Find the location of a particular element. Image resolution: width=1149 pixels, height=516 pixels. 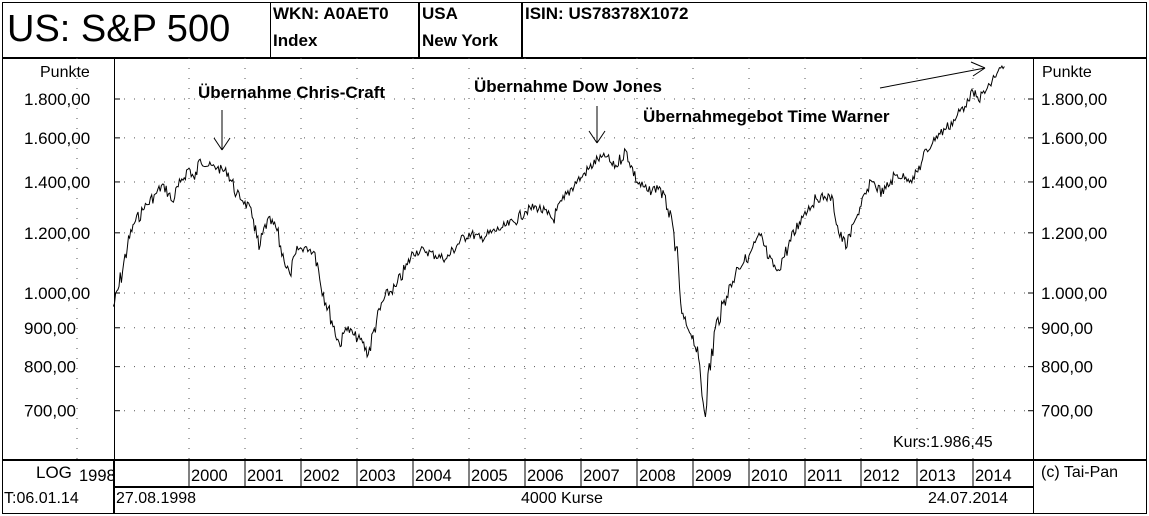

y-tick-label-right: 1.000,00 is located at coordinates (1074, 293).